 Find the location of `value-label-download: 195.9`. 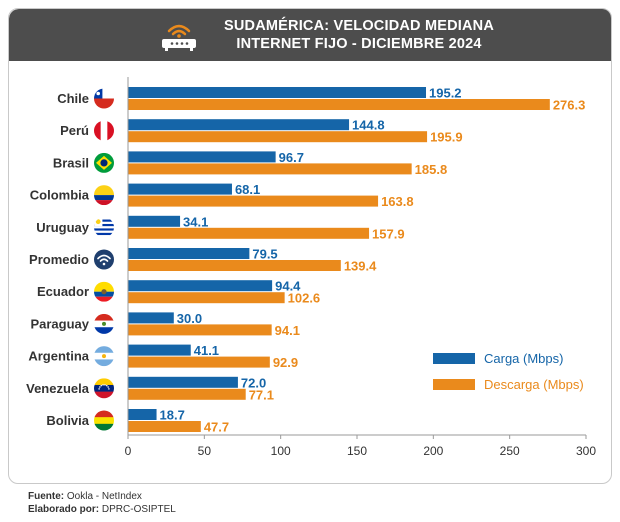

value-label-download: 195.9 is located at coordinates (446, 137).